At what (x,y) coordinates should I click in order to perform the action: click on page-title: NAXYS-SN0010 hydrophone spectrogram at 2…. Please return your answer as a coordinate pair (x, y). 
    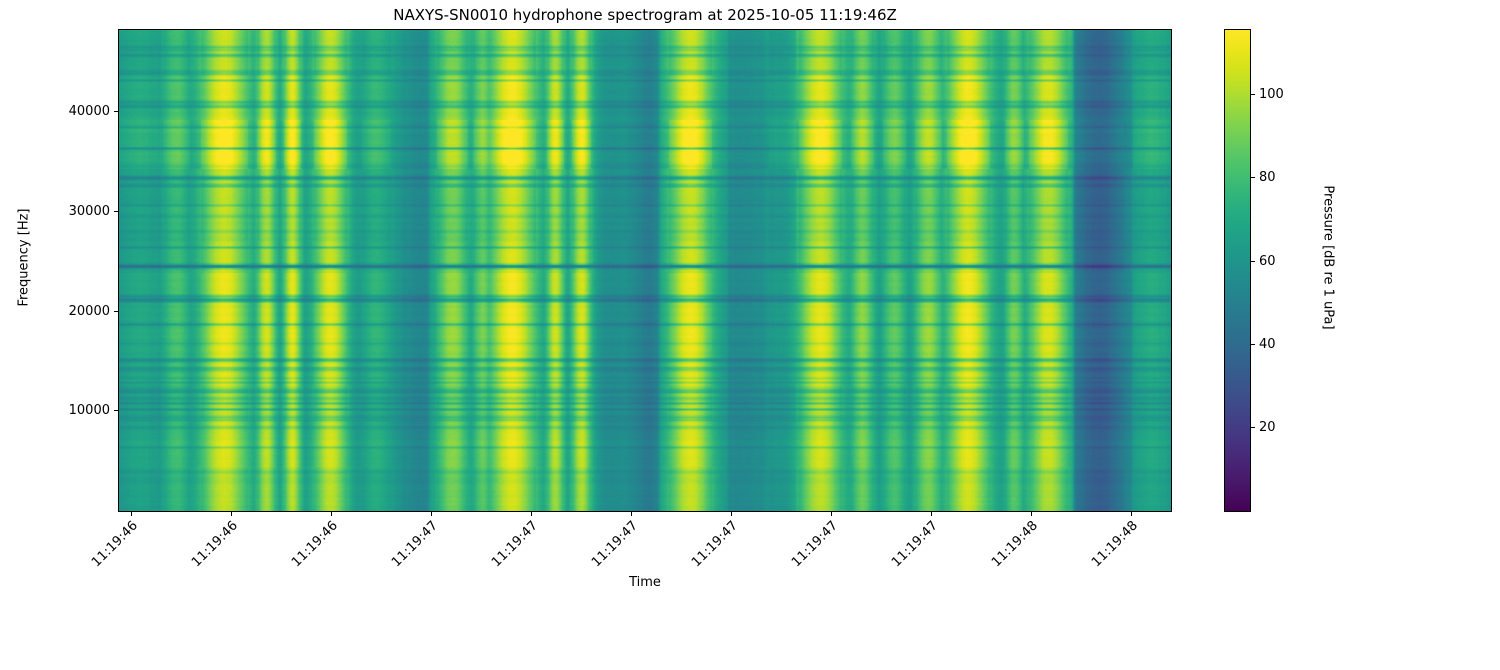
    Looking at the image, I should click on (645, 15).